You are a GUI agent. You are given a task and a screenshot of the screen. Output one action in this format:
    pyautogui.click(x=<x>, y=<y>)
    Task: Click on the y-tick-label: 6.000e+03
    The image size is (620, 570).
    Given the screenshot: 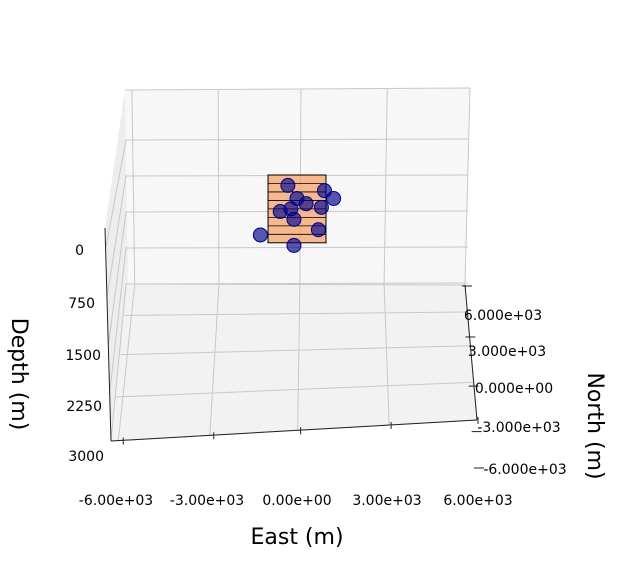 What is the action you would take?
    pyautogui.click(x=503, y=316)
    